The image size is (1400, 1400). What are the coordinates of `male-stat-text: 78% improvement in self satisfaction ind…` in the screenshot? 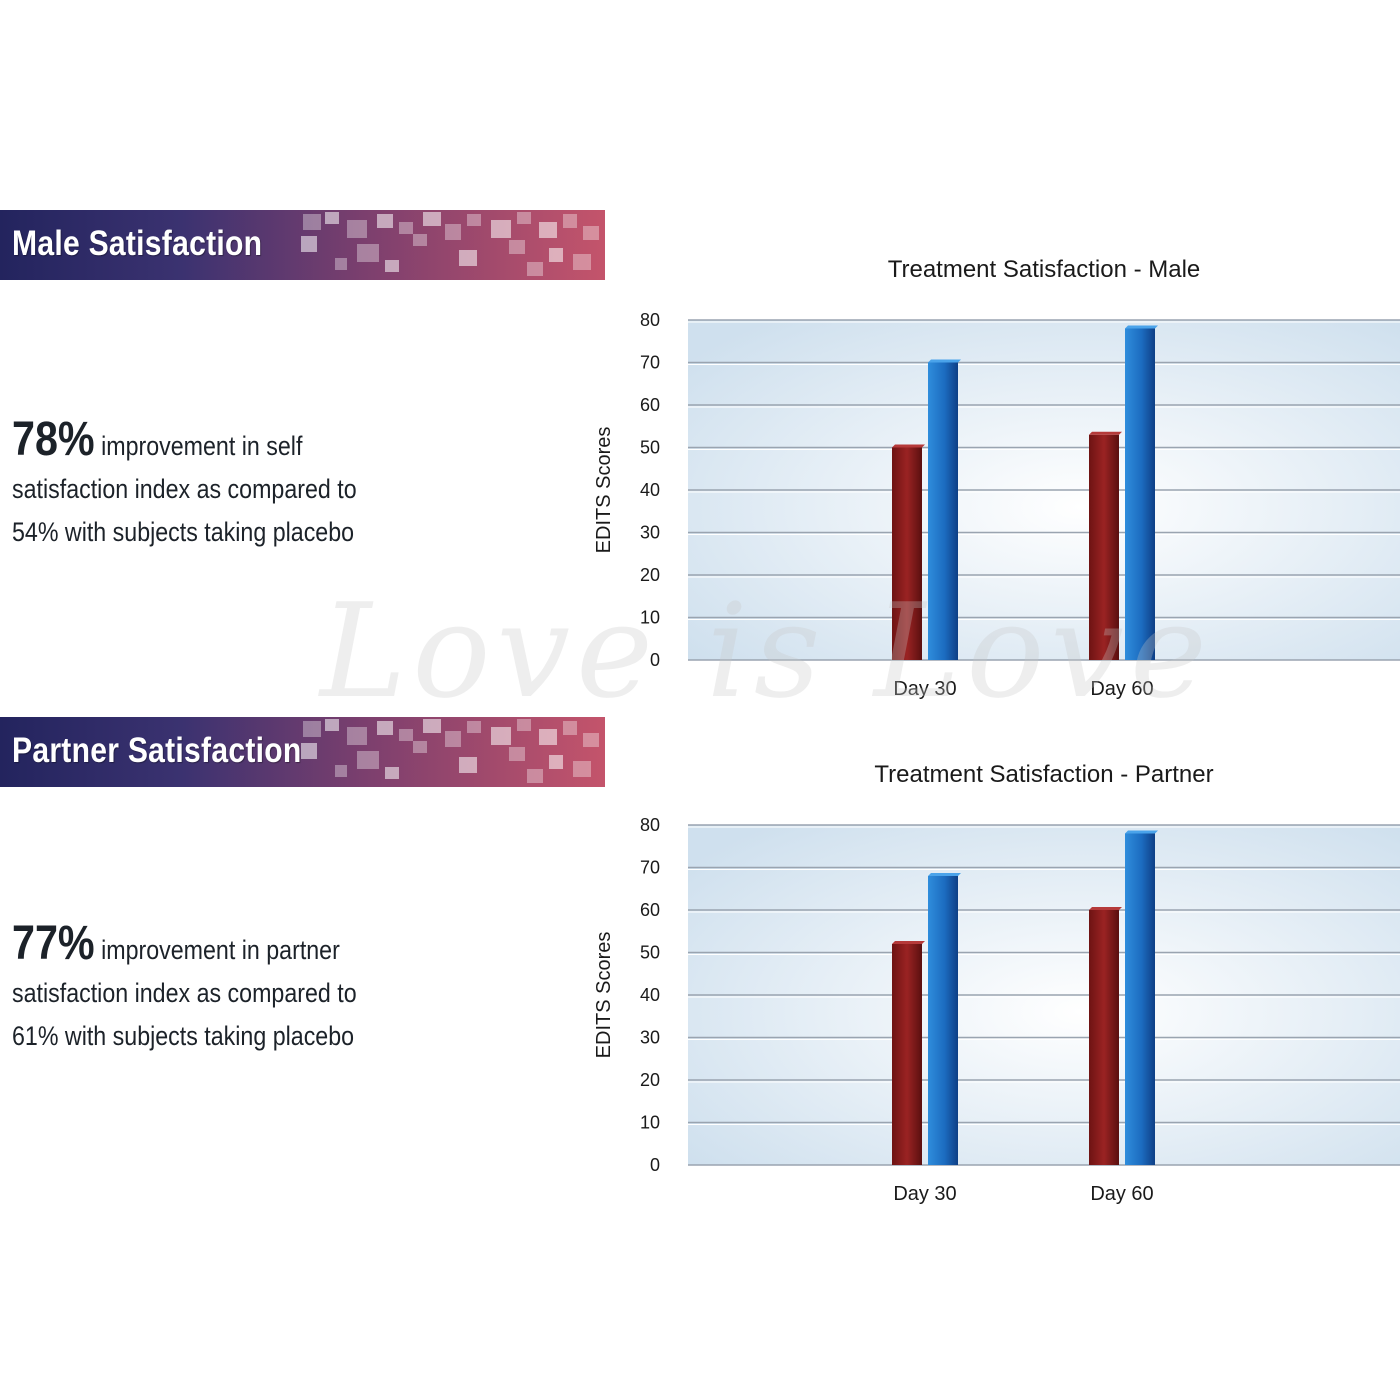 It's located at (201, 485).